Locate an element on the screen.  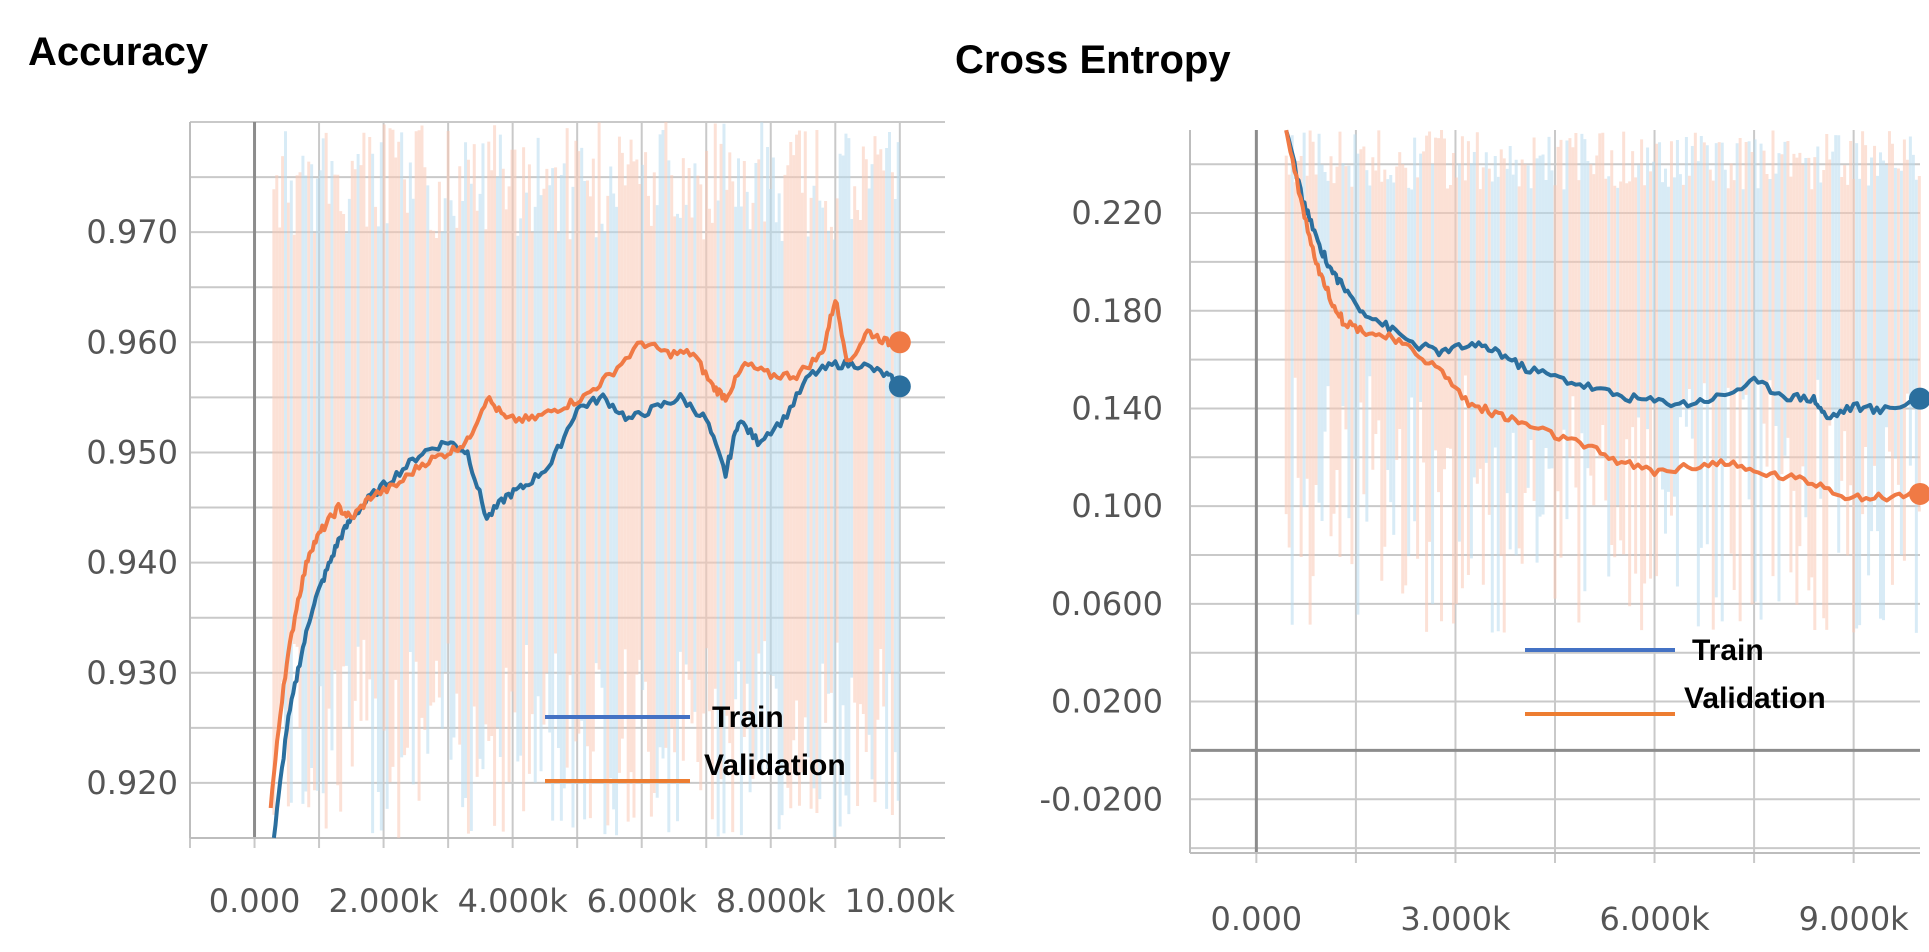
x-tick-label: 2.000k is located at coordinates (384, 901).